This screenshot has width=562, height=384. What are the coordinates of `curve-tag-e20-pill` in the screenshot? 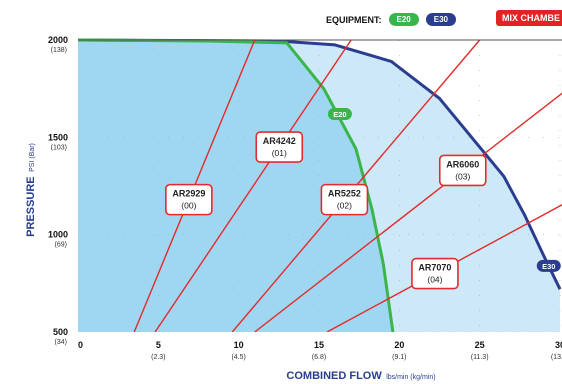 It's located at (339, 113).